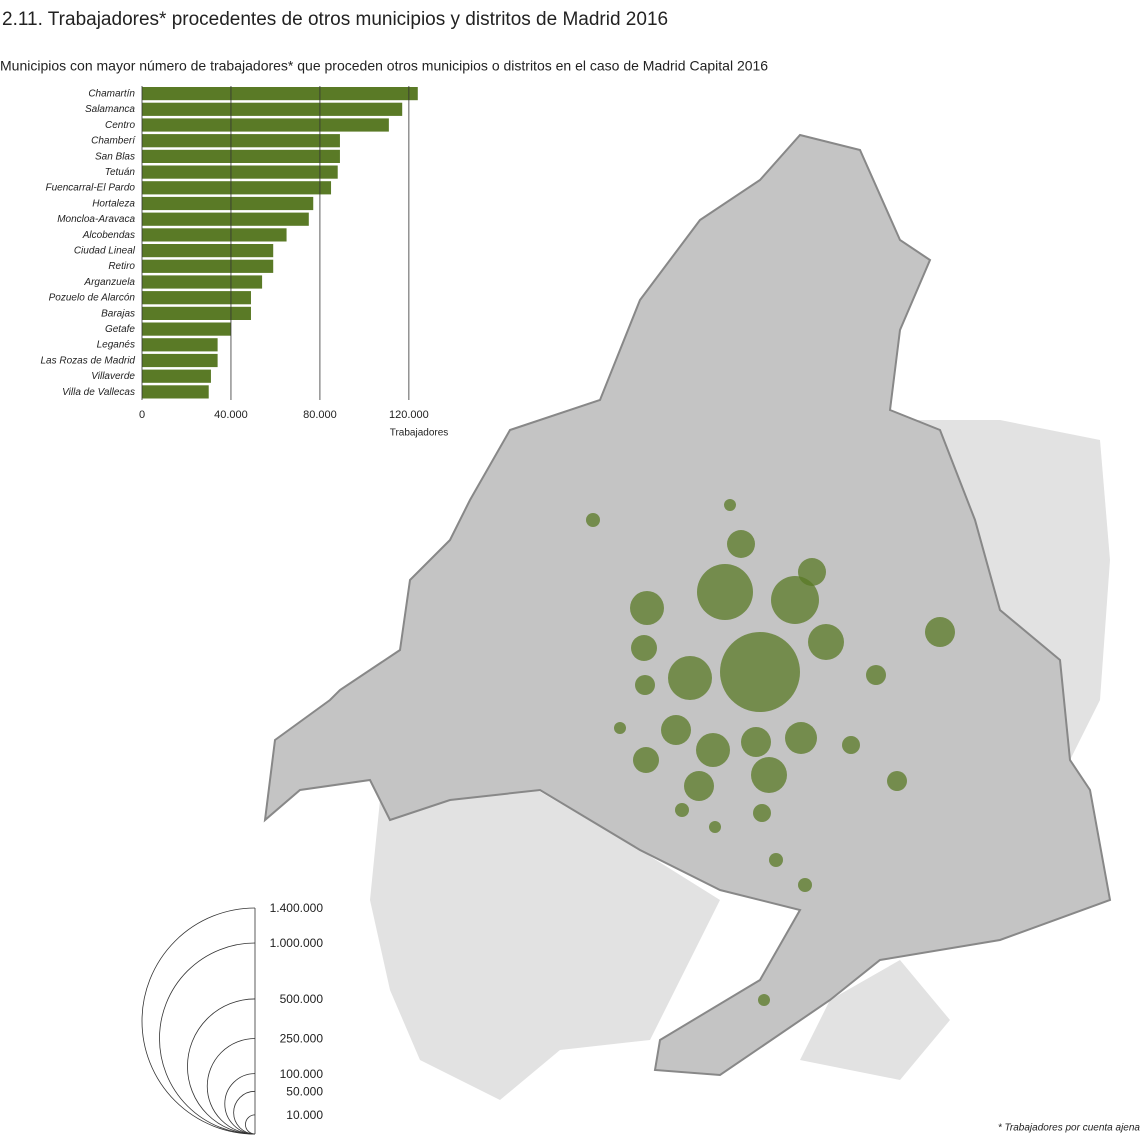 This screenshot has height=1135, width=1144. Describe the element at coordinates (302, 1074) in the screenshot. I see `size-legend-label: 100.000` at that location.